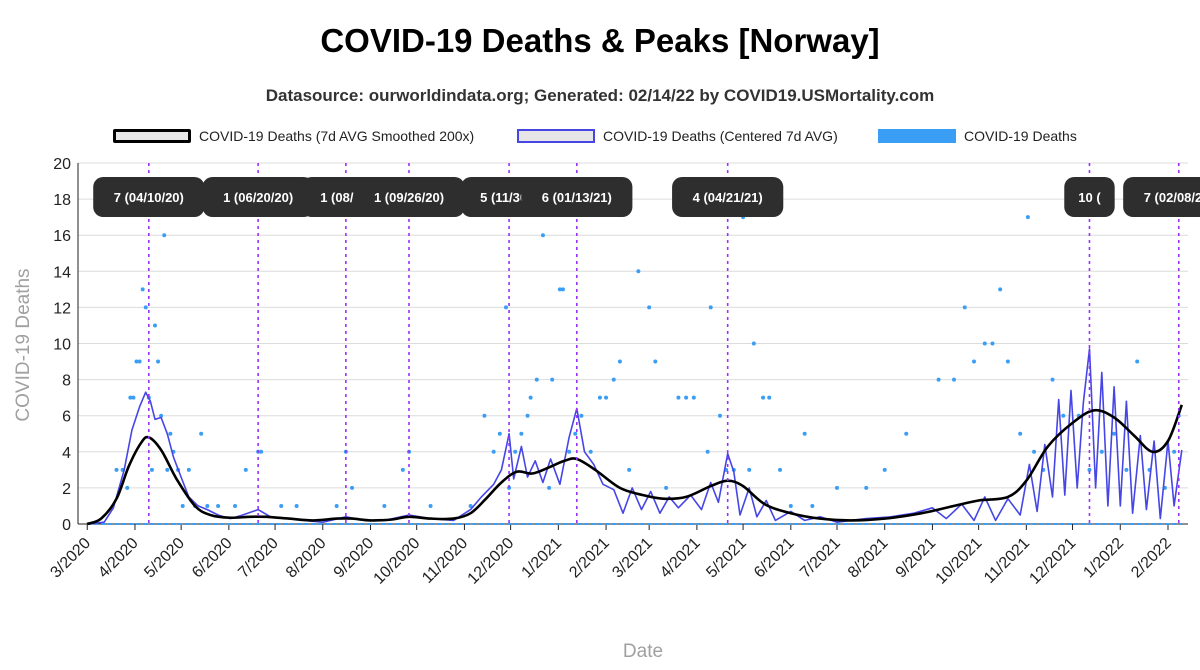  I want to click on legend-label-smoothed: COVID-19 Deaths (7d AVG Smoothed 200x), so click(337, 136).